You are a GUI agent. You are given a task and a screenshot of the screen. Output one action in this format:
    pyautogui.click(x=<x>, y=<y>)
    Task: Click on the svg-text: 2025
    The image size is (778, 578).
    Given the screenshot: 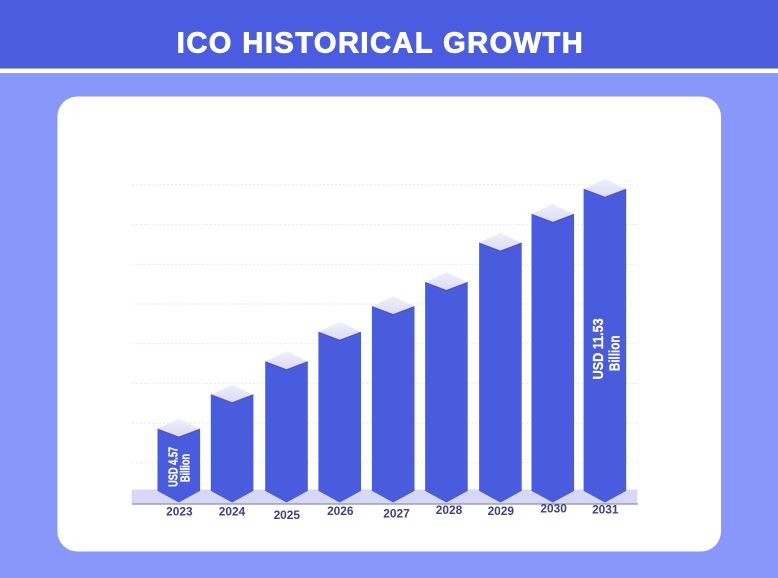 What is the action you would take?
    pyautogui.click(x=287, y=515)
    